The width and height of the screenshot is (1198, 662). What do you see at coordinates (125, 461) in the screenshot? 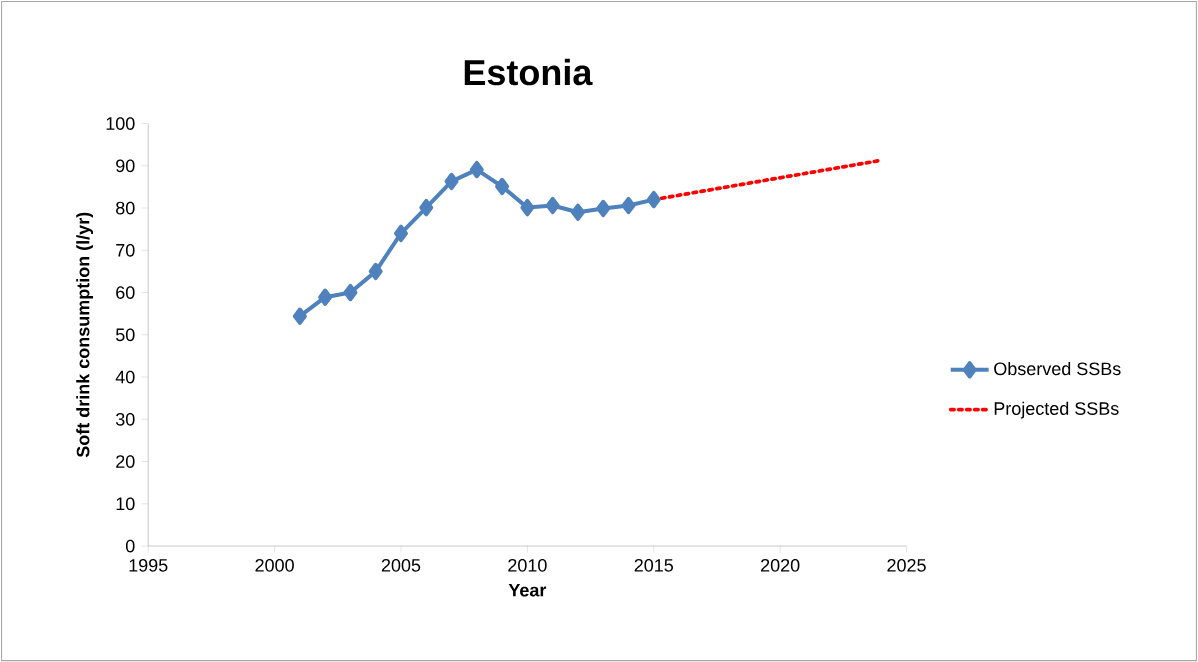
I see `y-tick-label: 20` at bounding box center [125, 461].